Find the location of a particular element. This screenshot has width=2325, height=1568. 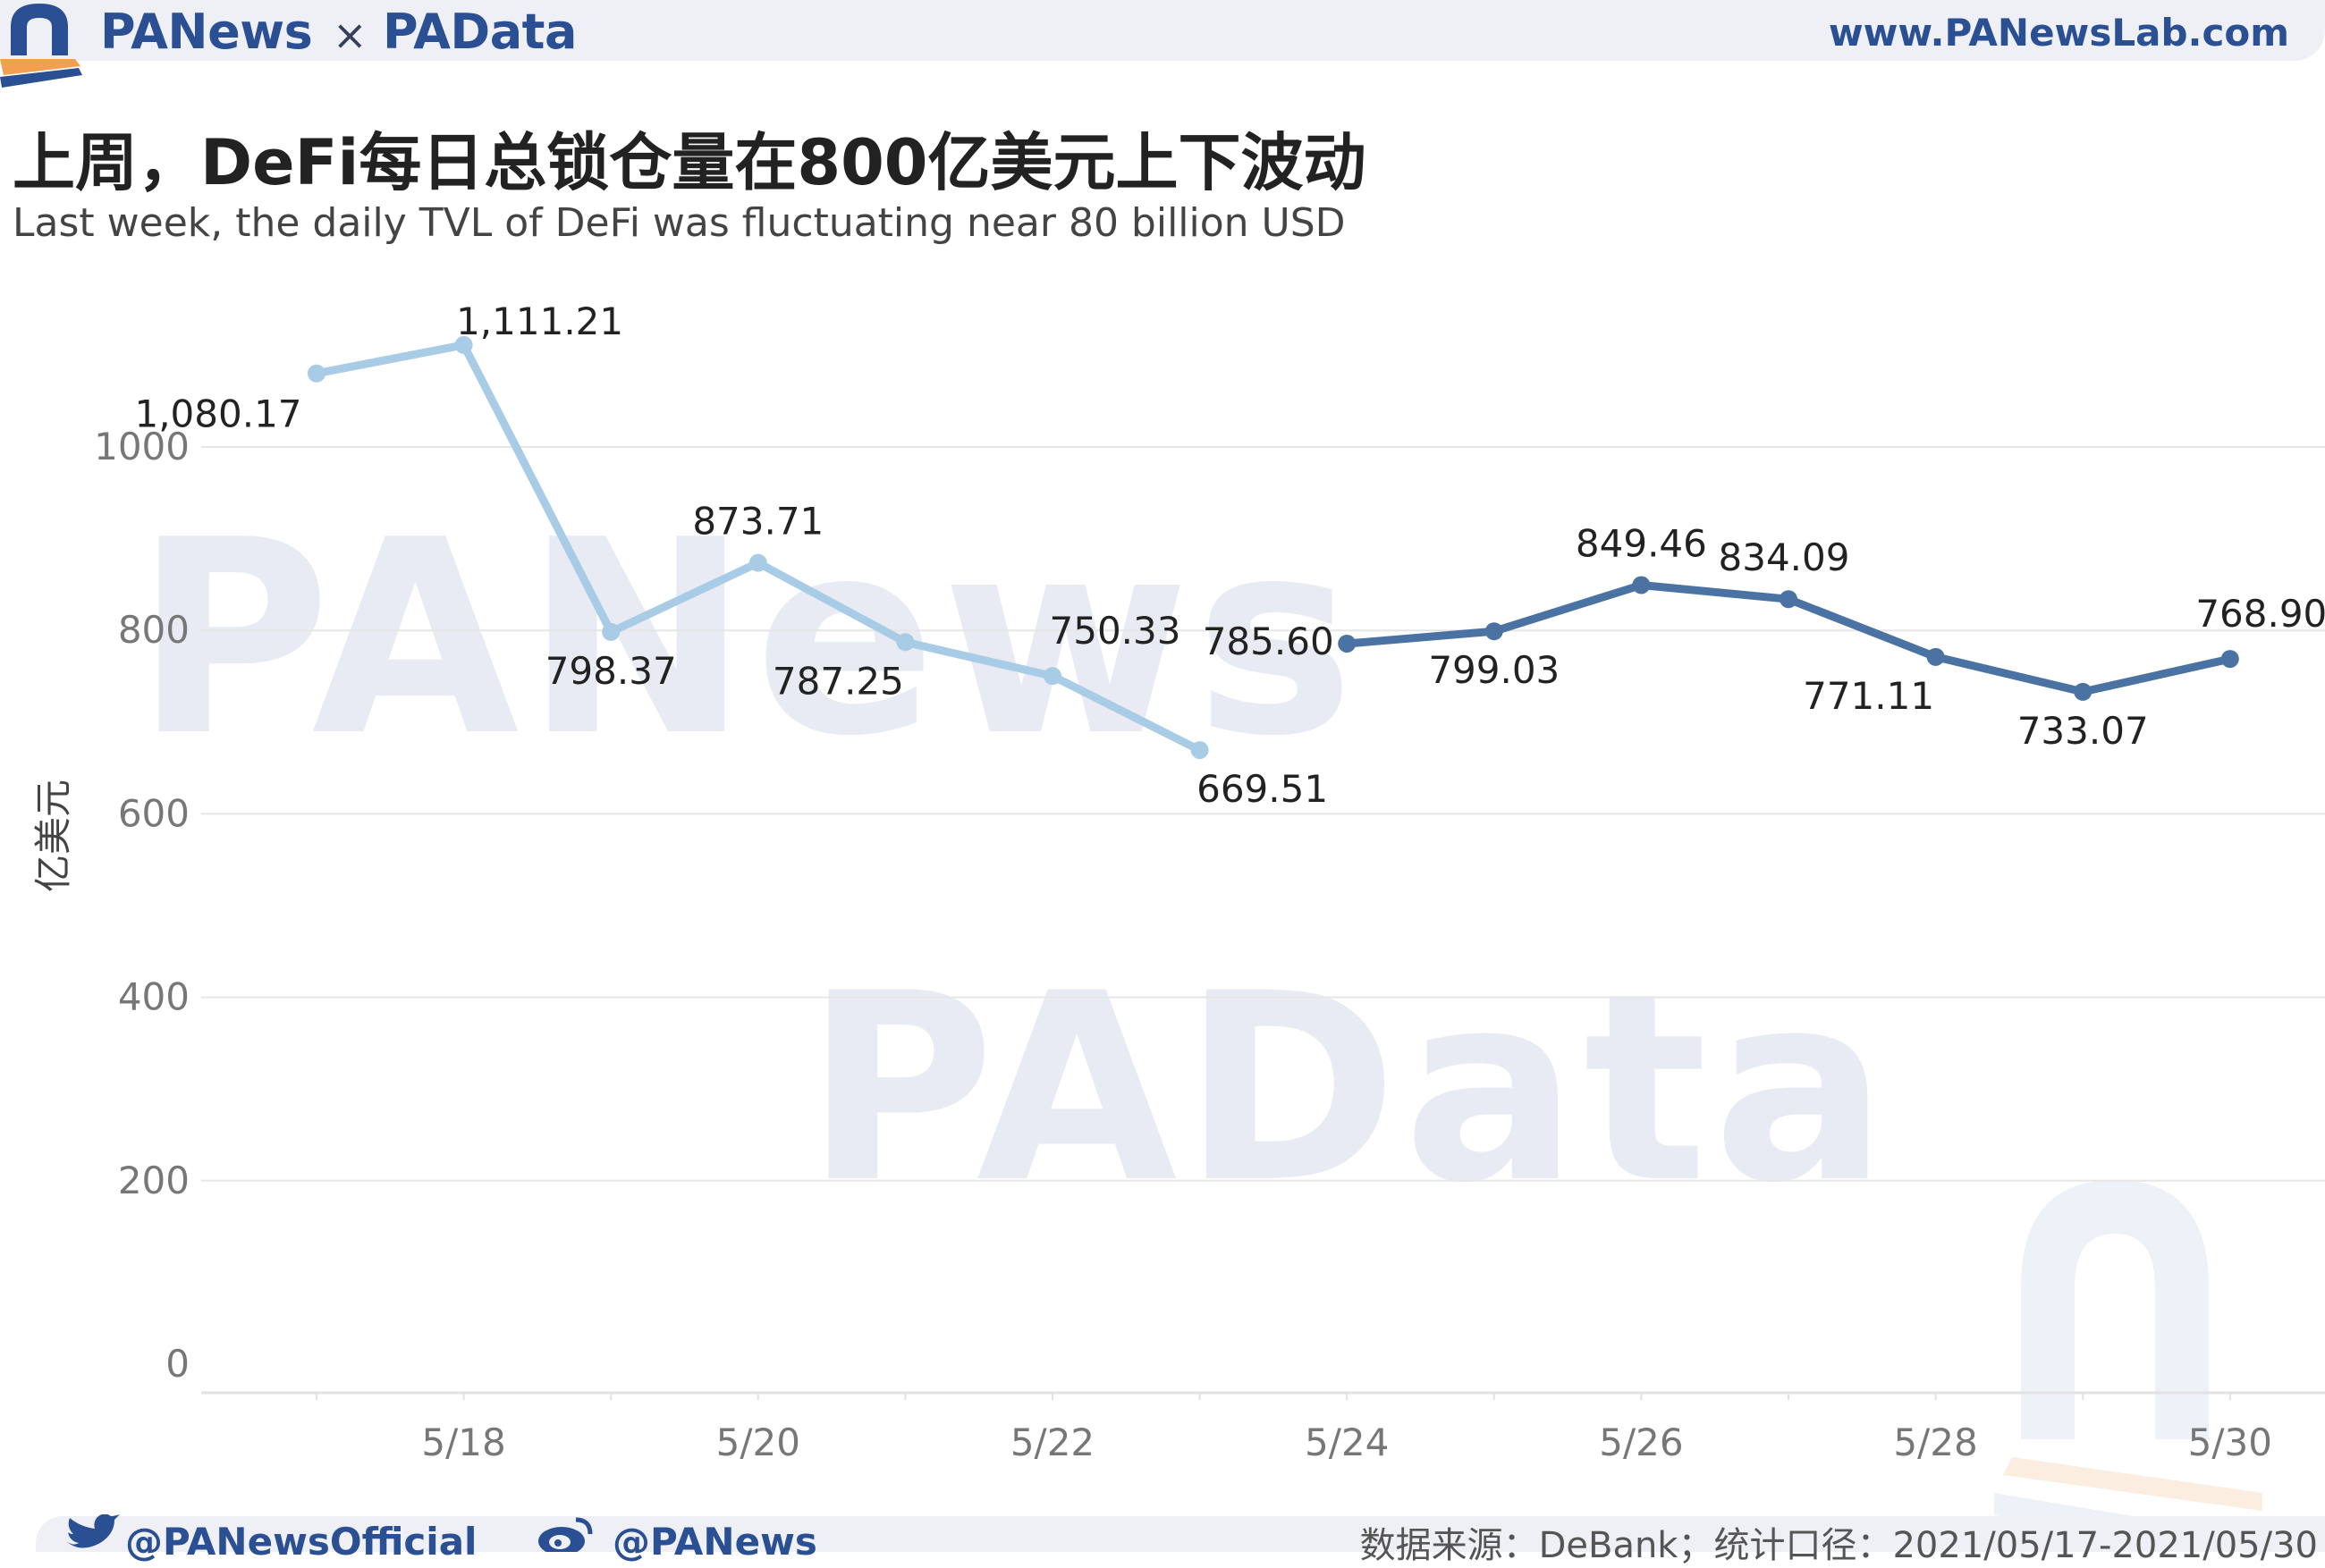

data-label: 771.11 is located at coordinates (1868, 696).